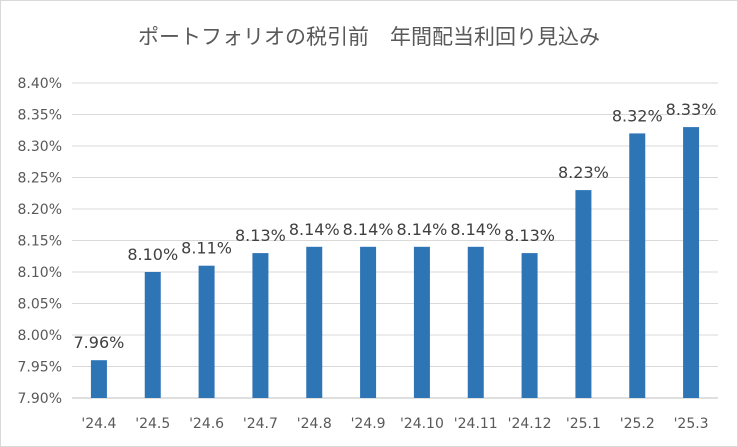 Image resolution: width=738 pixels, height=447 pixels. Describe the element at coordinates (40, 179) in the screenshot. I see `y-tick-label: 8.25%` at that location.